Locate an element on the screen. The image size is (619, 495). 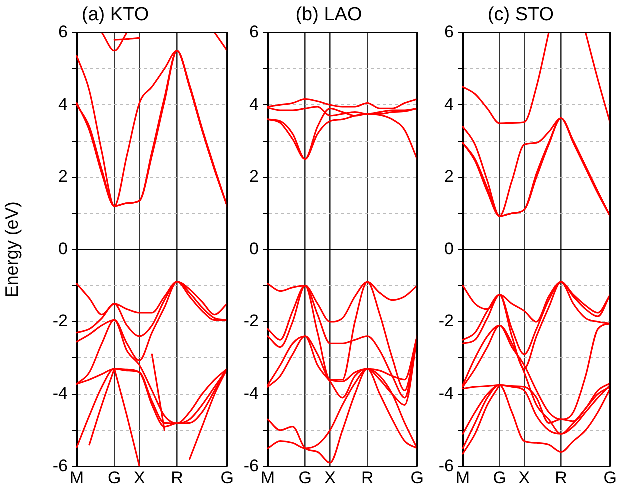
y-axis-title: Energy (eV) is located at coordinates (12, 250).